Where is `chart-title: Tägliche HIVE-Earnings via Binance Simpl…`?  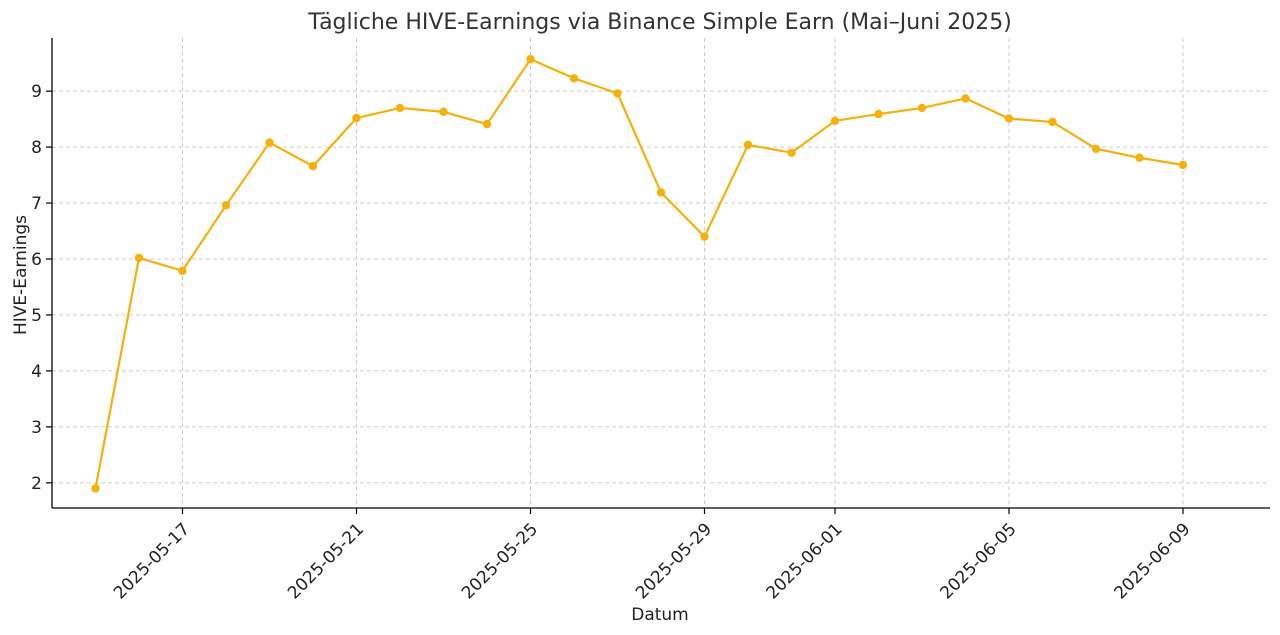 chart-title: Tägliche HIVE-Earnings via Binance Simpl… is located at coordinates (659, 22).